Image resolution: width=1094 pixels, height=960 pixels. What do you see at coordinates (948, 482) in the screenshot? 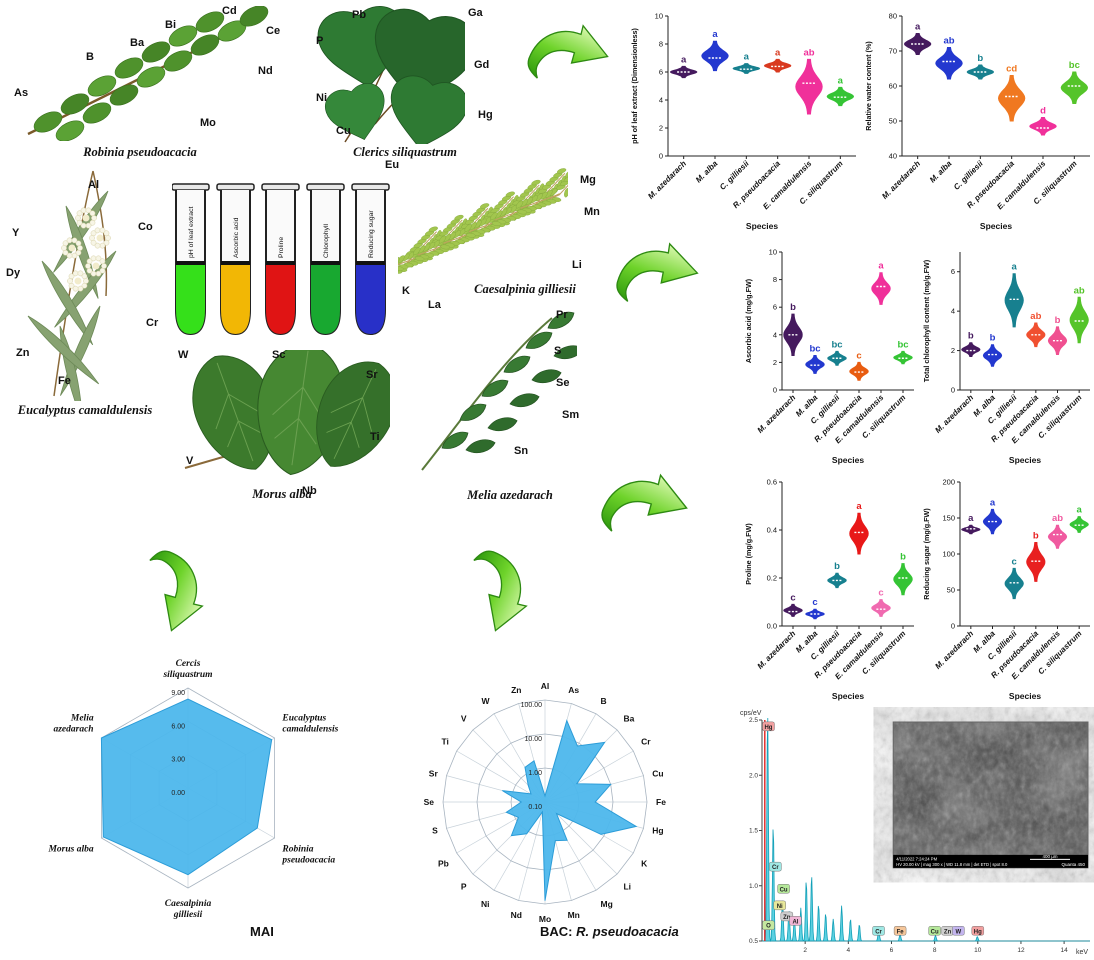
I see `svg-text: 200` at bounding box center [948, 482].